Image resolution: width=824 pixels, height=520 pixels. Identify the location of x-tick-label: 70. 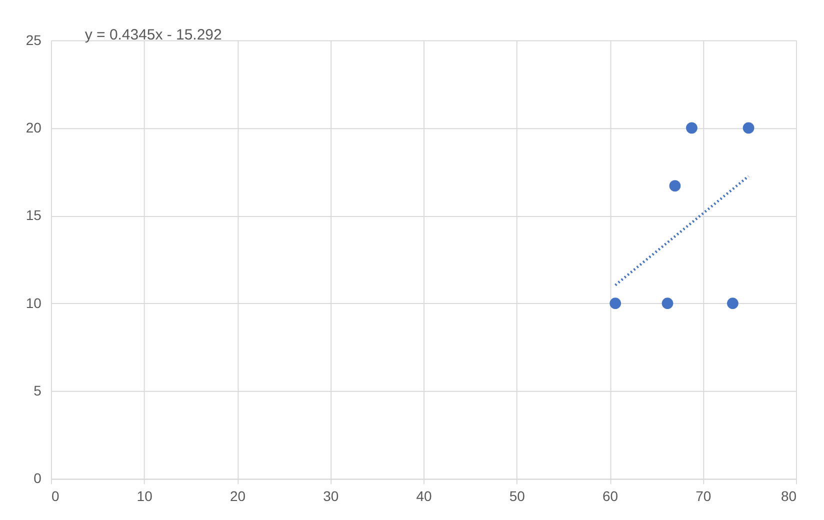
(704, 496).